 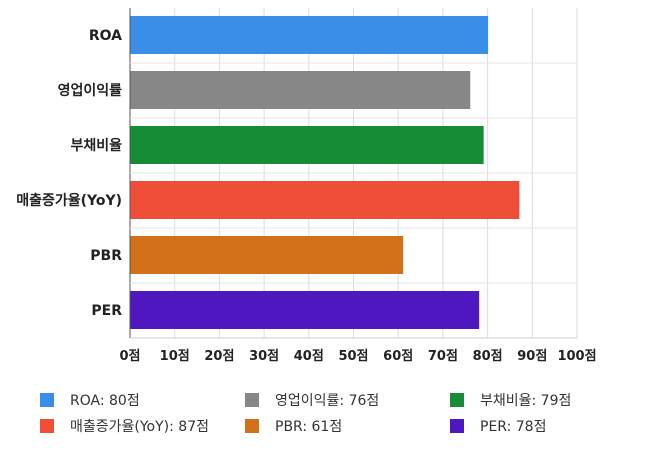 What do you see at coordinates (105, 36) in the screenshot?
I see `category-label: ROA` at bounding box center [105, 36].